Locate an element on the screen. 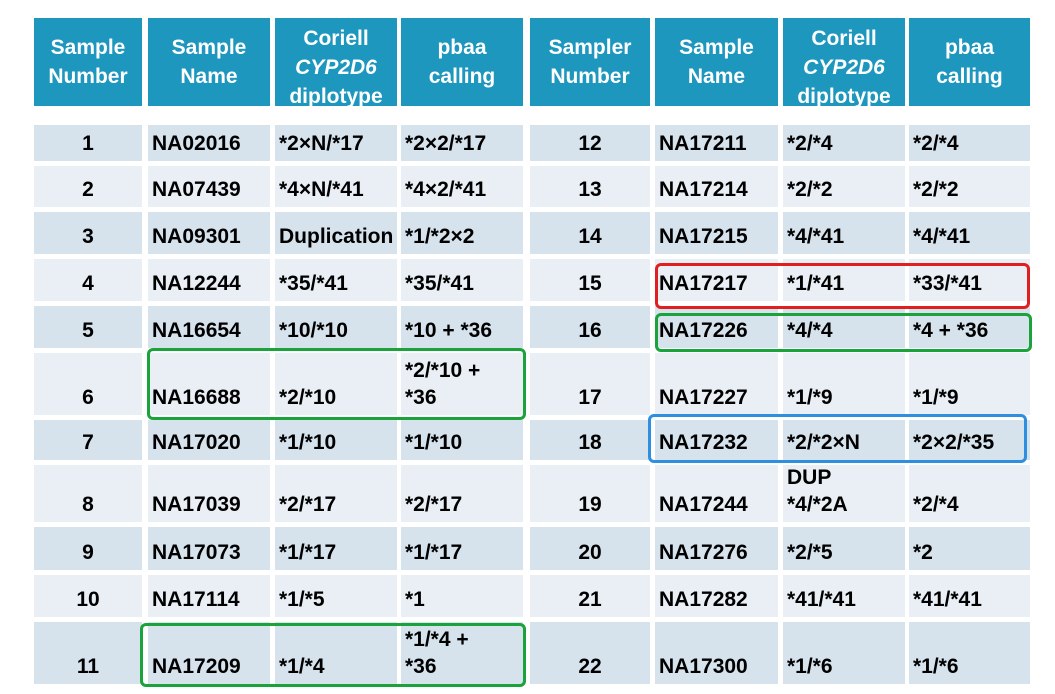  cell-coriell-diplotype: *1/*4 is located at coordinates (336, 653).